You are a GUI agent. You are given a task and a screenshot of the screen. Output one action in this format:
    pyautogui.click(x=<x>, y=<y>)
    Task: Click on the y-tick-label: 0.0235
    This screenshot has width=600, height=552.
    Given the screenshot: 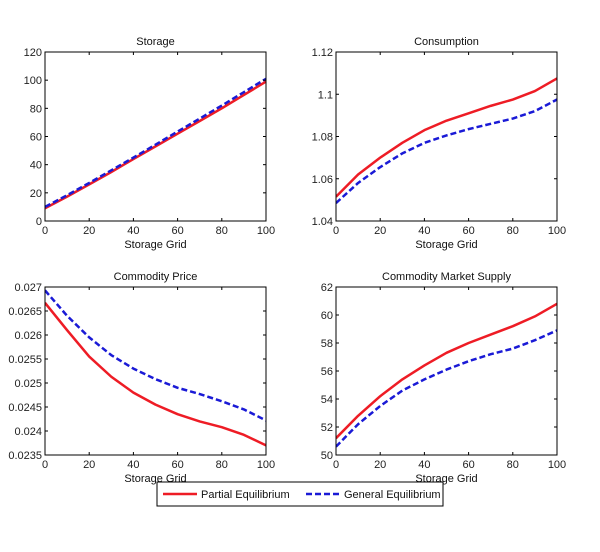 What is the action you would take?
    pyautogui.click(x=25, y=456)
    